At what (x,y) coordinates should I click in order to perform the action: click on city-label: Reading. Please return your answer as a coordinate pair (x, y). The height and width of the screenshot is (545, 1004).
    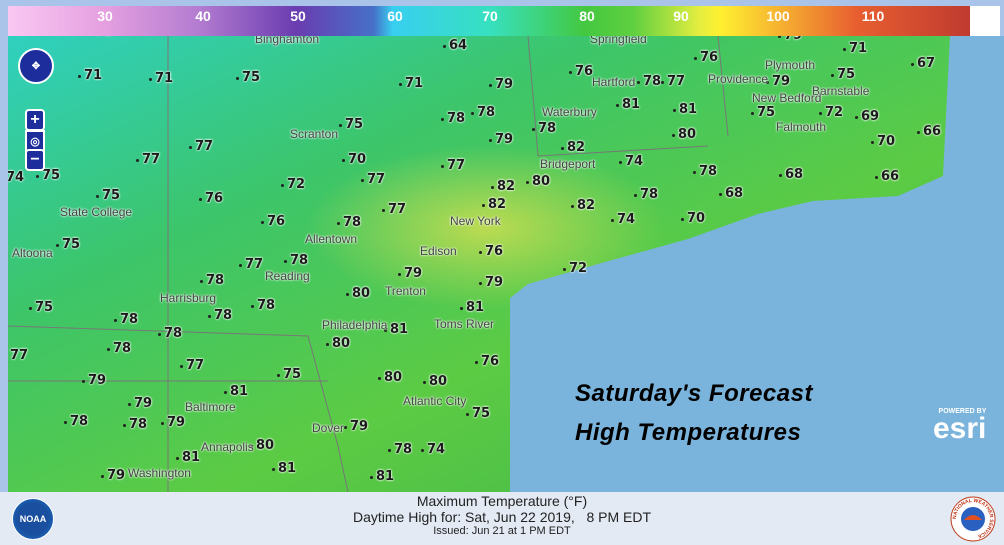
    Looking at the image, I should click on (287, 276).